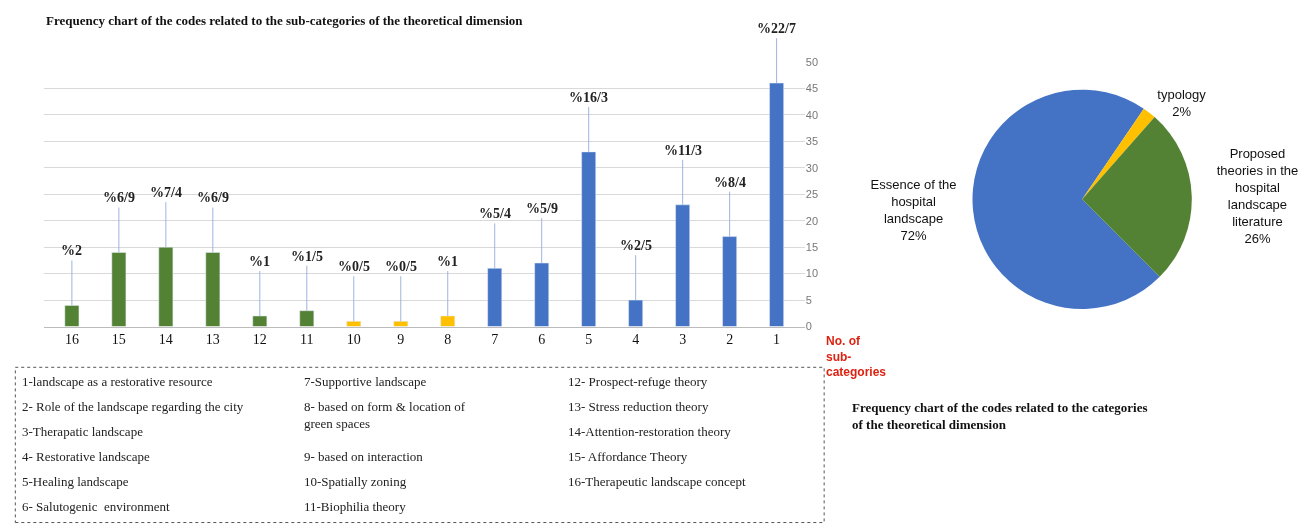 This screenshot has height=531, width=1303. What do you see at coordinates (166, 192) in the screenshot?
I see `annotation: %7/4` at bounding box center [166, 192].